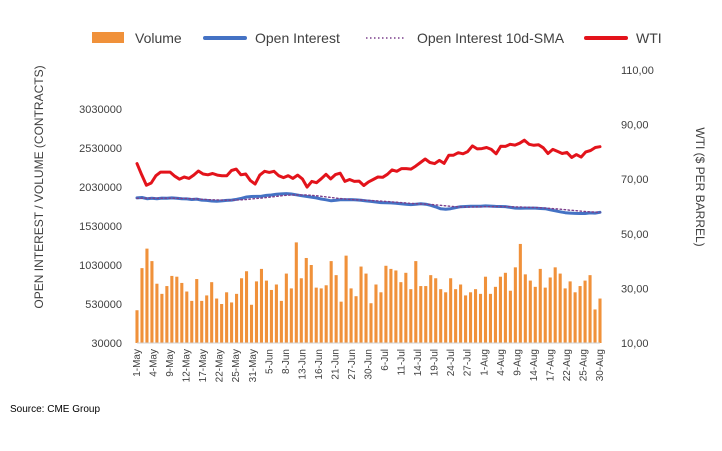 The height and width of the screenshot is (451, 722). Describe the element at coordinates (100, 188) in the screenshot. I see `y-left-tick-label: 2030000` at that location.